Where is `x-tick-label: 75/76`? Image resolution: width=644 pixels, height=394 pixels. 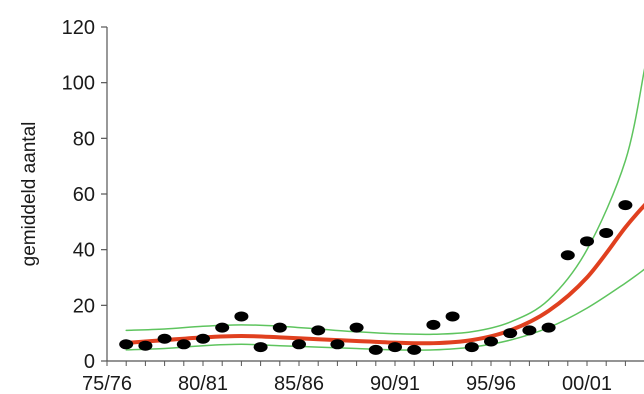
x-tick-label: 75/76 is located at coordinates (107, 383).